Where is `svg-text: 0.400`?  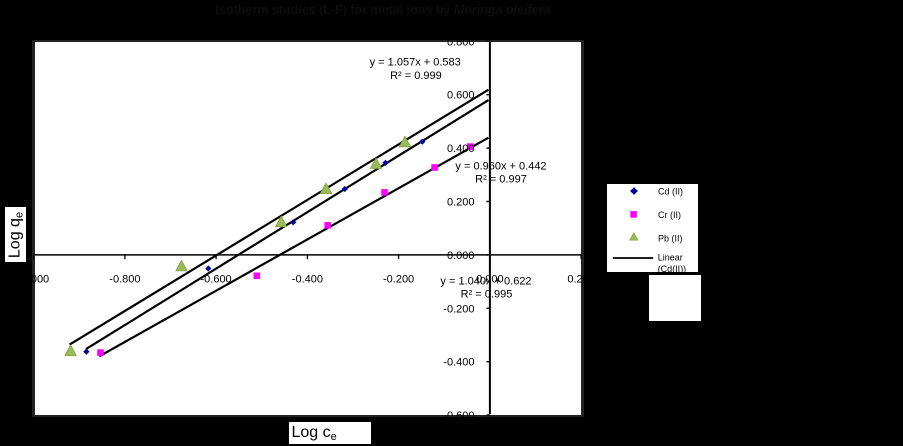 svg-text: 0.400 is located at coordinates (461, 149).